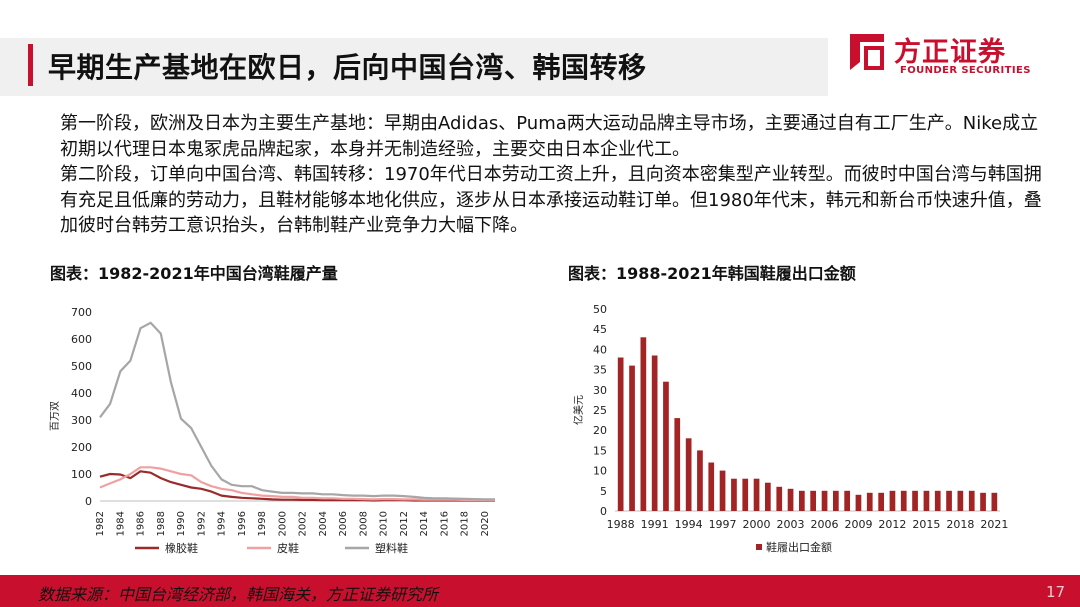  What do you see at coordinates (485, 523) in the screenshot?
I see `x-tick-label: 2020` at bounding box center [485, 523].